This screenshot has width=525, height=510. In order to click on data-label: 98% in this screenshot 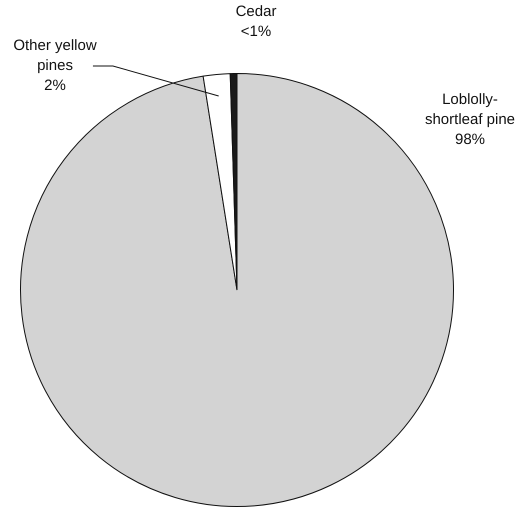, I will do `click(470, 139)`.